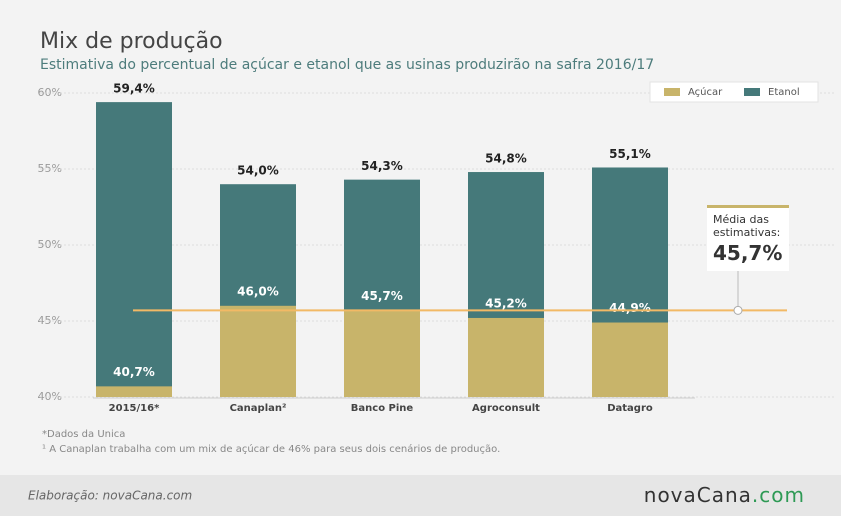 The height and width of the screenshot is (516, 841). I want to click on logo: novaCana.com, so click(724, 495).